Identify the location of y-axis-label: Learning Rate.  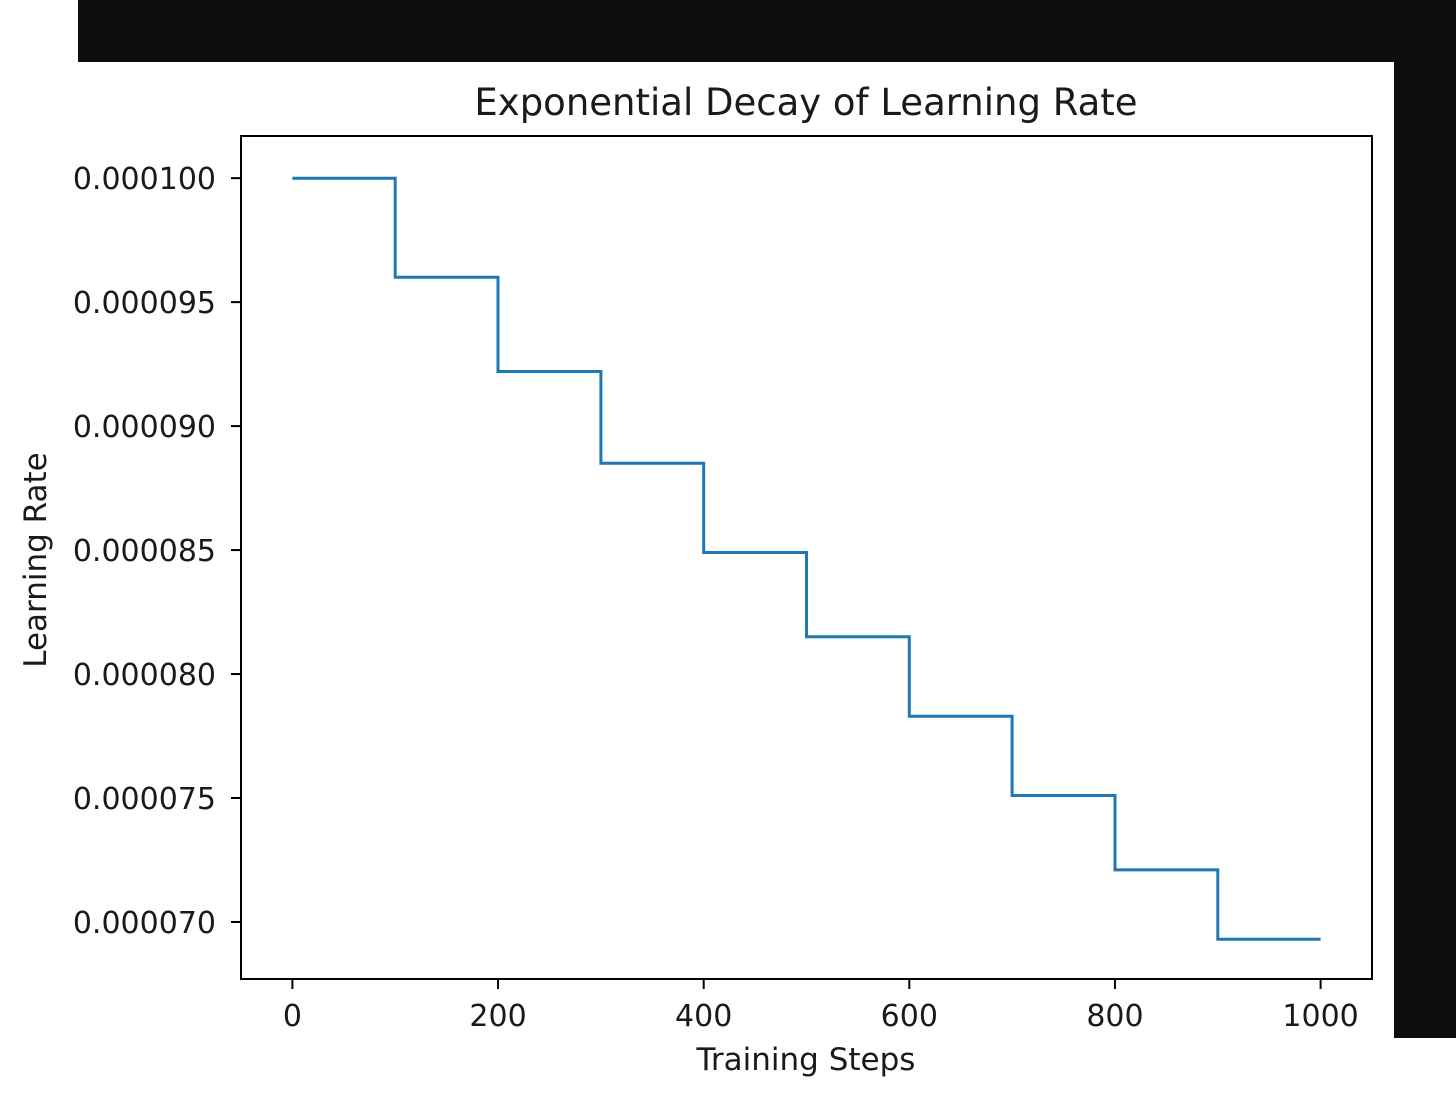
(36, 560).